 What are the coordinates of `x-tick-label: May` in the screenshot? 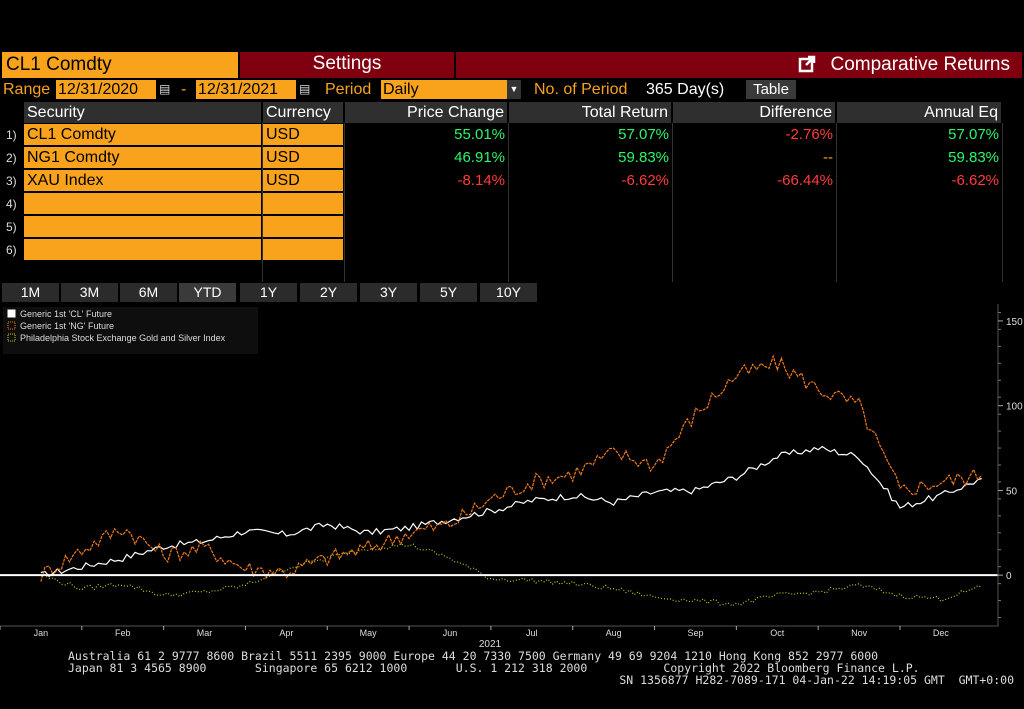 It's located at (369, 633).